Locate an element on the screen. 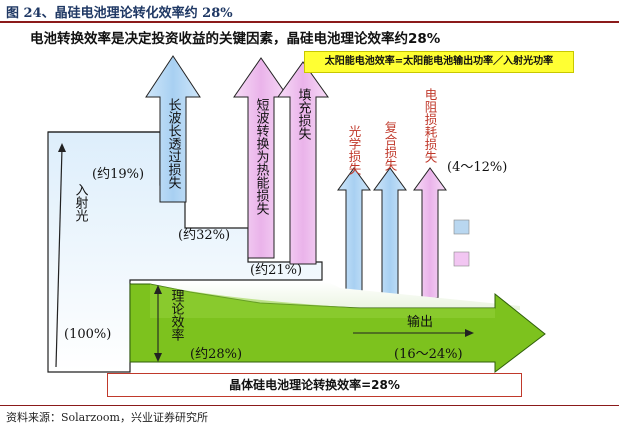  input-light-label: 入射光 is located at coordinates (81, 202).